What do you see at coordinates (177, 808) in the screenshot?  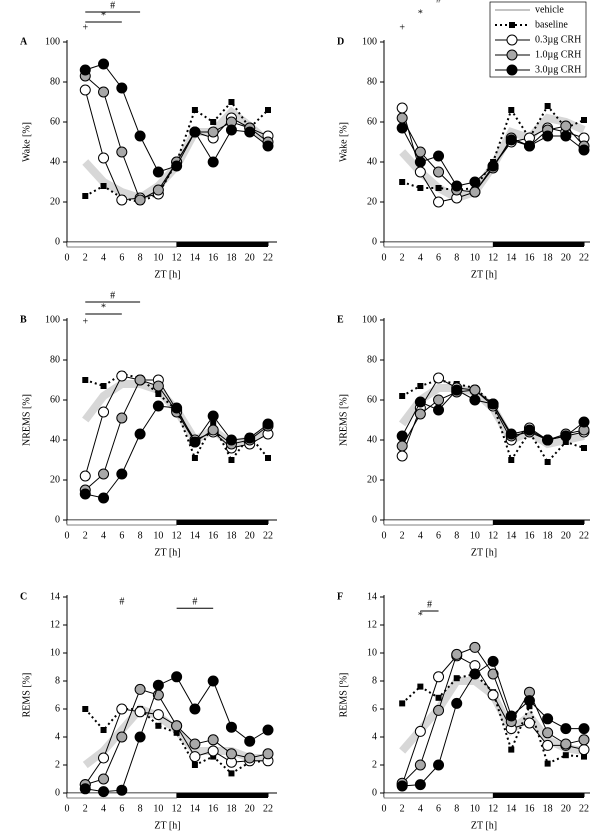 I see `x-tick-label: 12` at bounding box center [177, 808].